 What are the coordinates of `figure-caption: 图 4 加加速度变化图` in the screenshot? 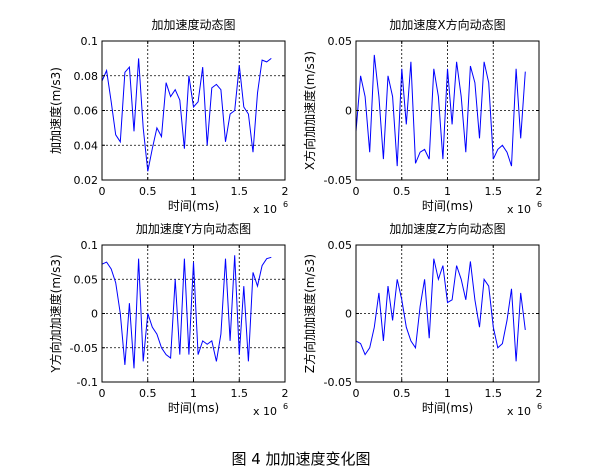 It's located at (301, 459).